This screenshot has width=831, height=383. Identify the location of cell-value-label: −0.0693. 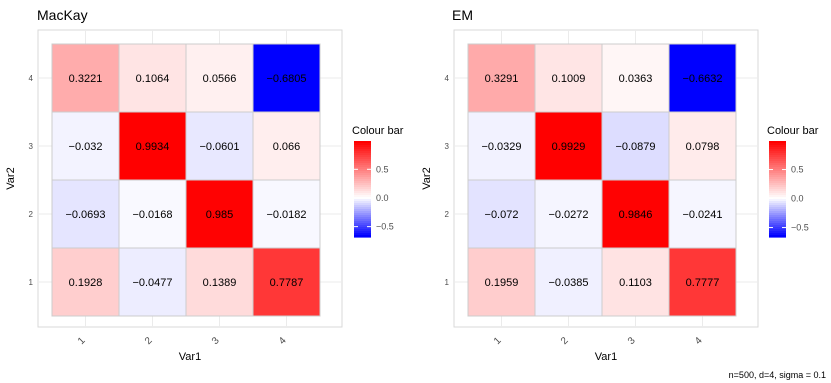
(85, 215).